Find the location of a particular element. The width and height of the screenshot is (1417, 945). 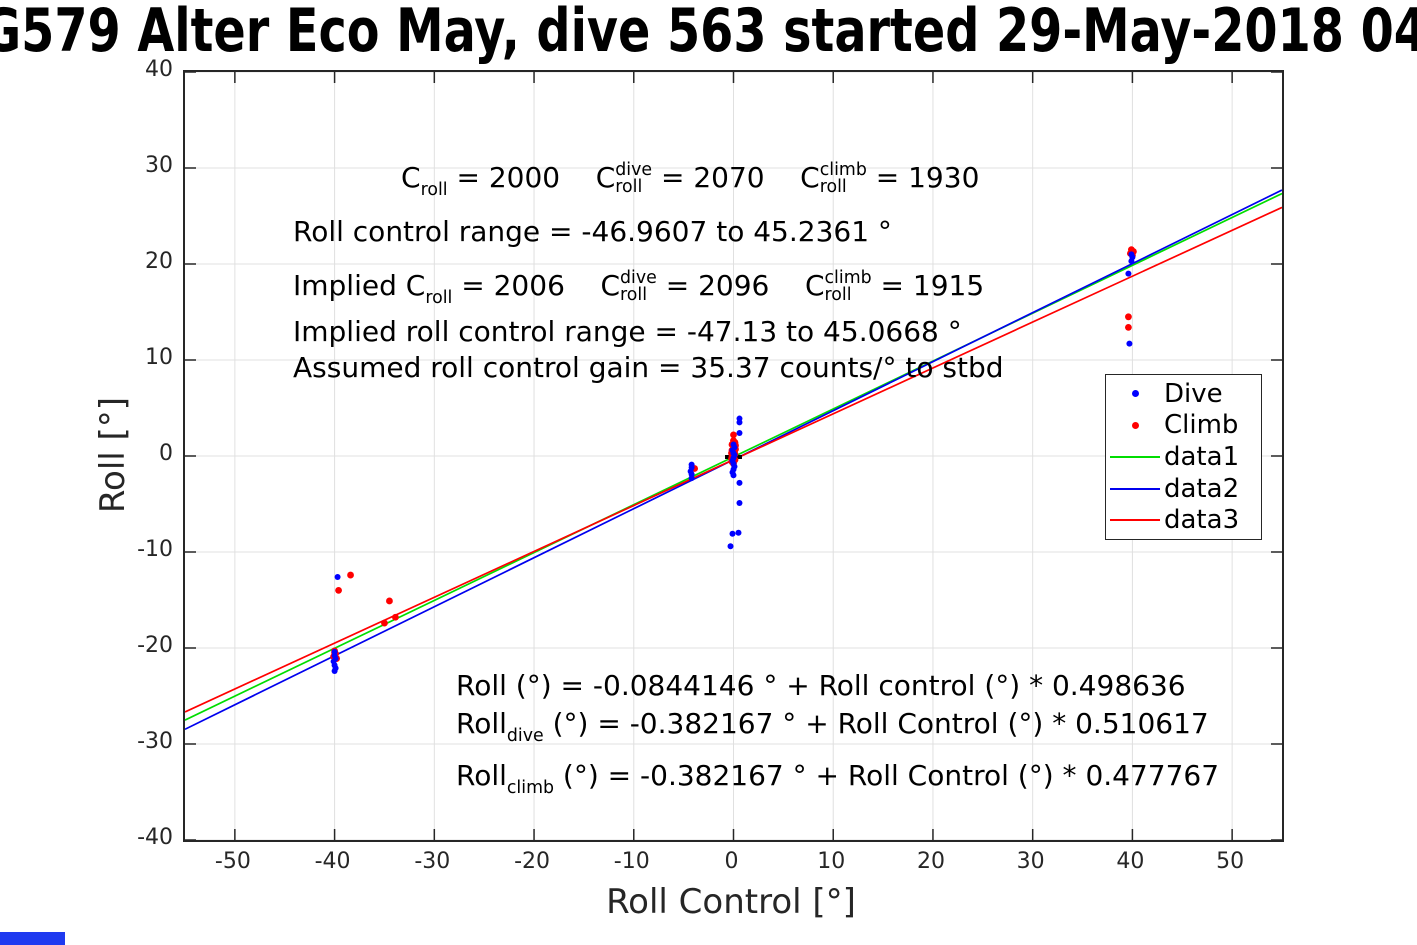

x-tick-label: 40 is located at coordinates (1130, 861).